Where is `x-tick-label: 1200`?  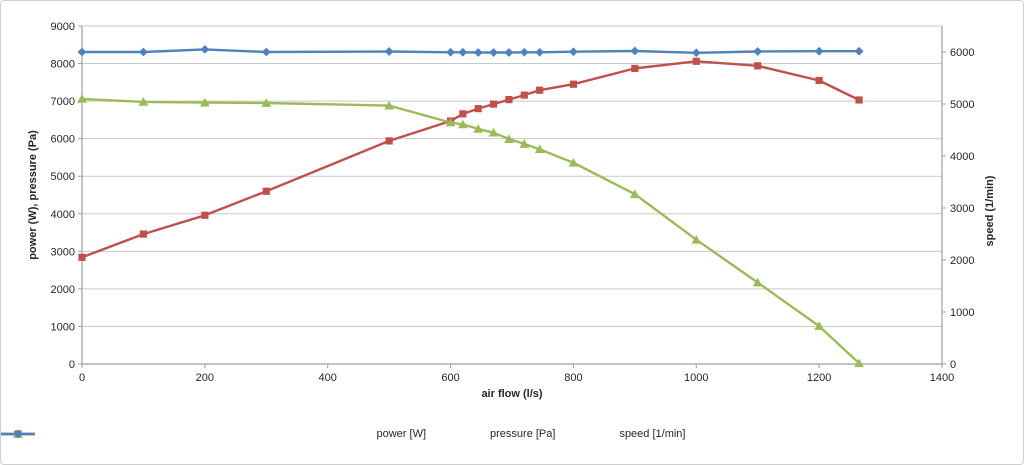 x-tick-label: 1200 is located at coordinates (819, 378).